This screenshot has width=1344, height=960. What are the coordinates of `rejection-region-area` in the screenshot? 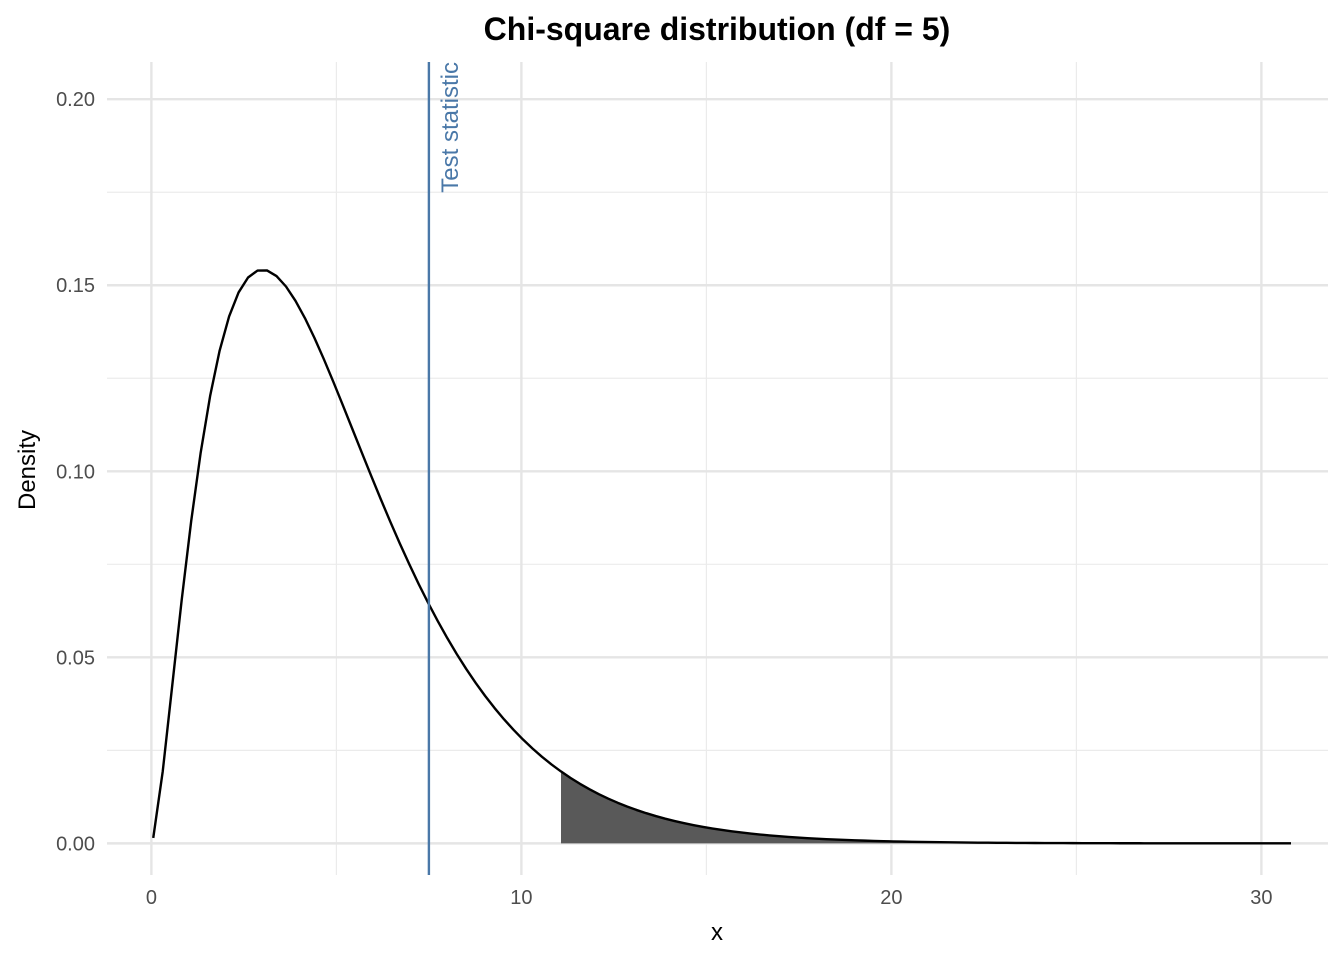 It's located at (925, 807).